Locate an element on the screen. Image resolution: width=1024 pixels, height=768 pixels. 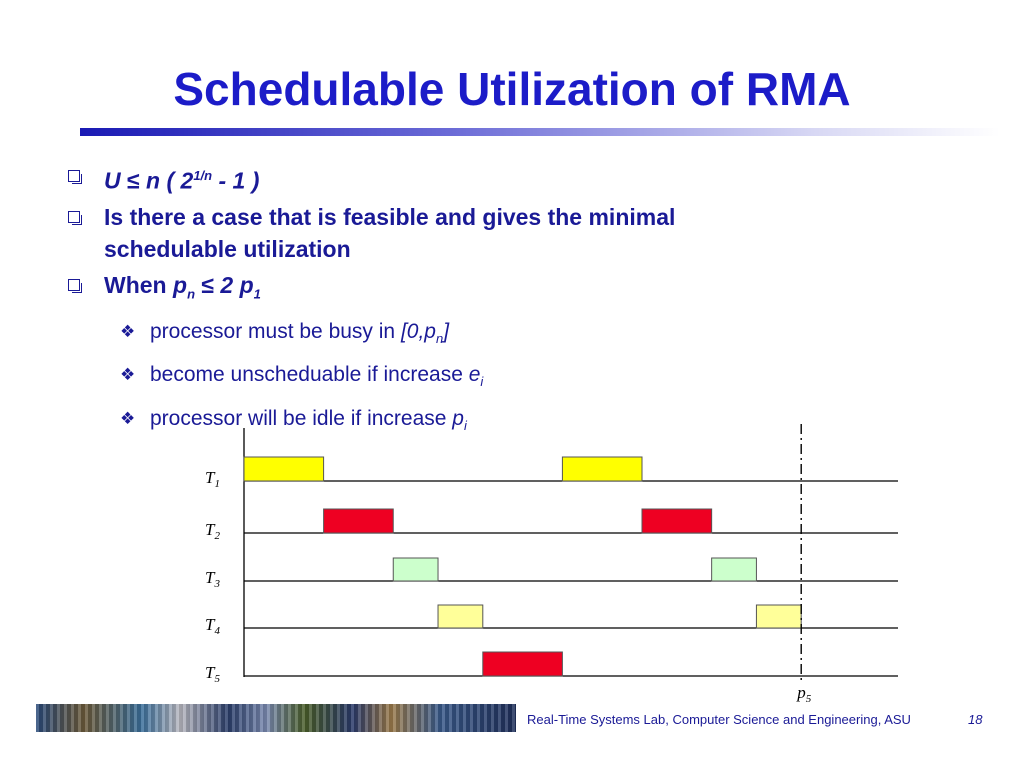
when-prefix: When is located at coordinates (138, 284).